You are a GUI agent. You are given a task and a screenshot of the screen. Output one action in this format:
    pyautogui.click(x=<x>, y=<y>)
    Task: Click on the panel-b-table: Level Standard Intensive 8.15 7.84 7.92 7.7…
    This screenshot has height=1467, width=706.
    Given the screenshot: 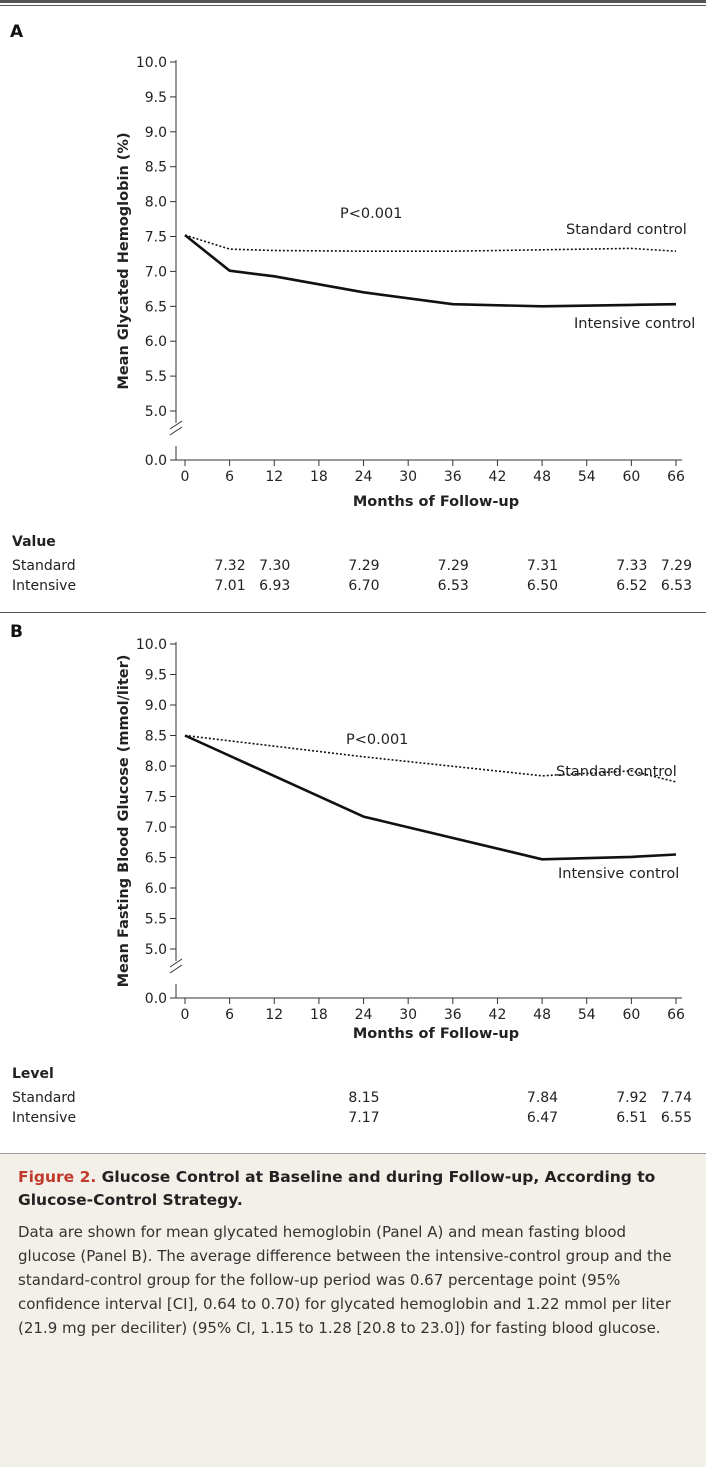 What is the action you would take?
    pyautogui.click(x=353, y=1105)
    